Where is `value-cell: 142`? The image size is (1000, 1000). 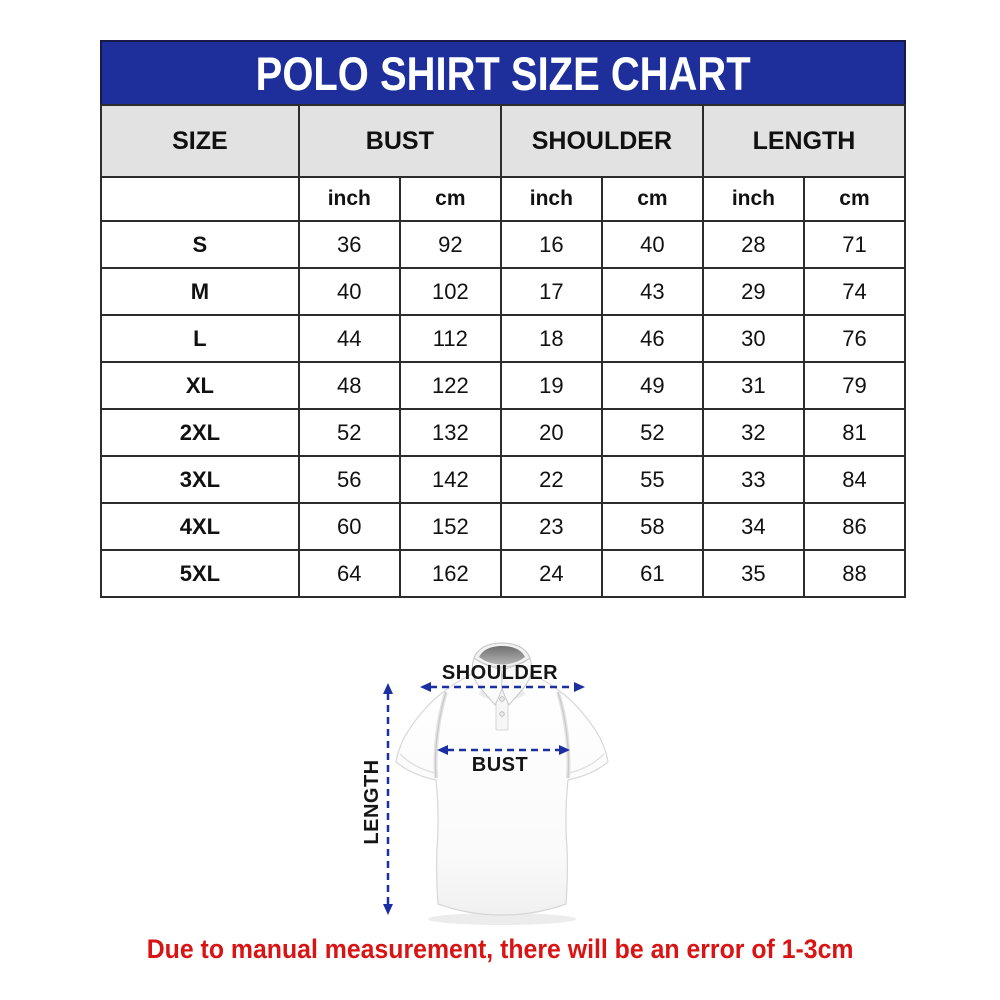 value-cell: 142 is located at coordinates (450, 479).